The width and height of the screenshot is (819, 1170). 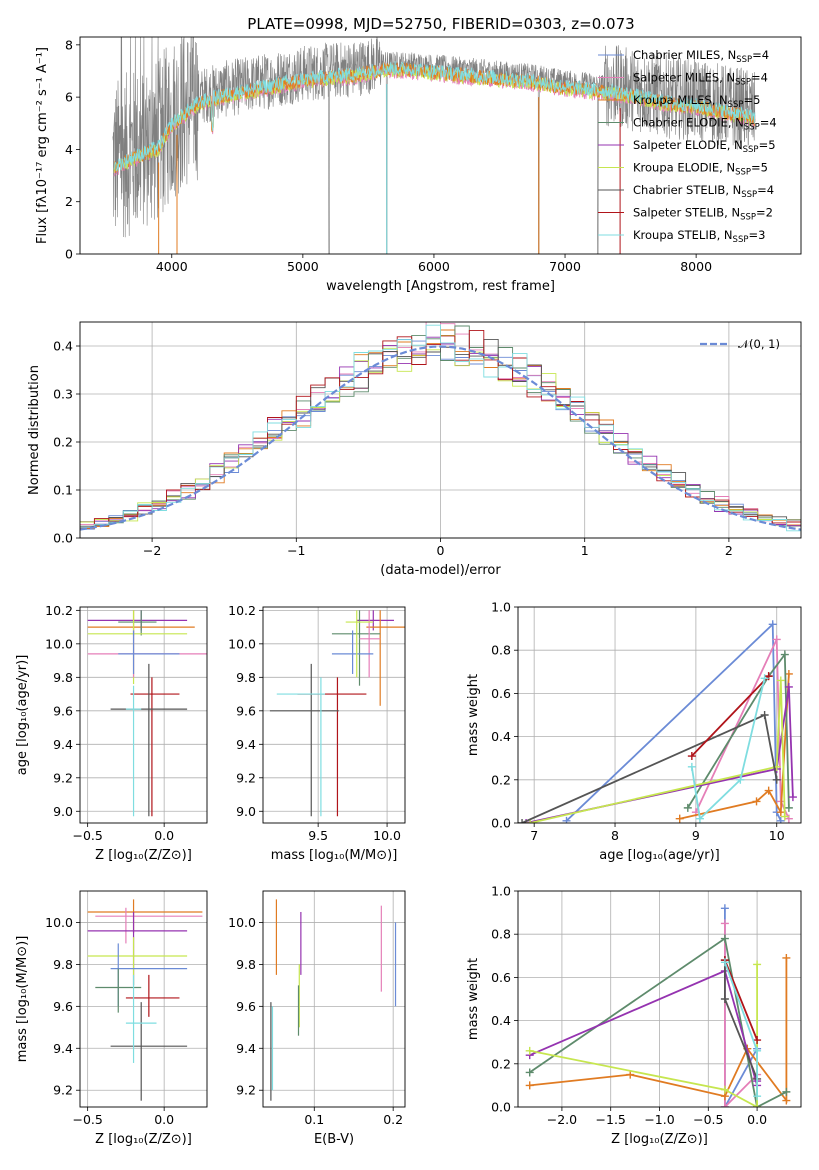 What do you see at coordinates (700, 79) in the screenshot?
I see `legend-label-salpeter_miles: Salpeter MILES, NSSP=4` at bounding box center [700, 79].